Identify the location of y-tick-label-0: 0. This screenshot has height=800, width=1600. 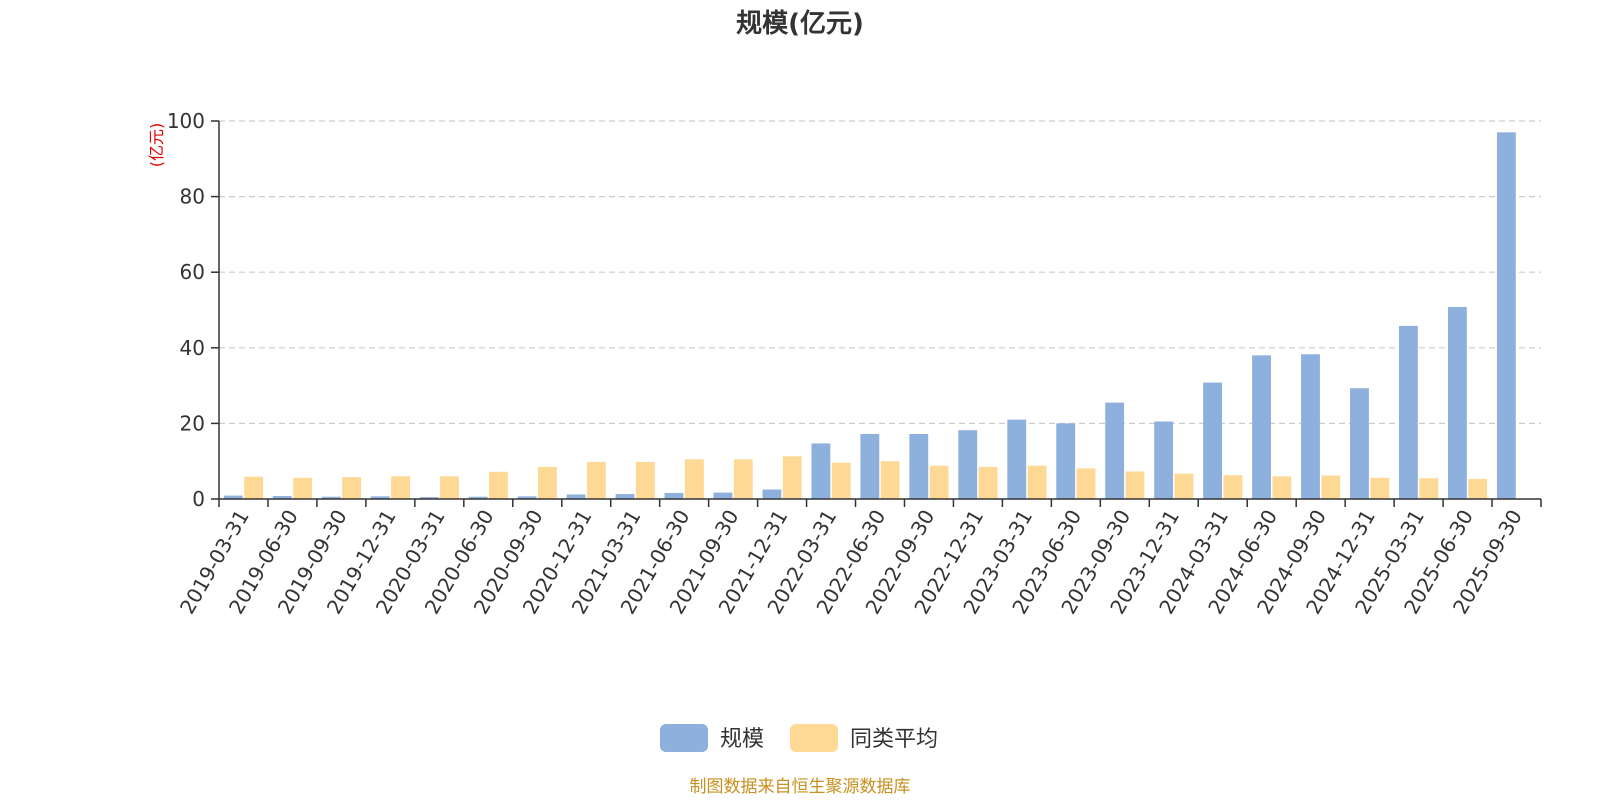
(198, 499).